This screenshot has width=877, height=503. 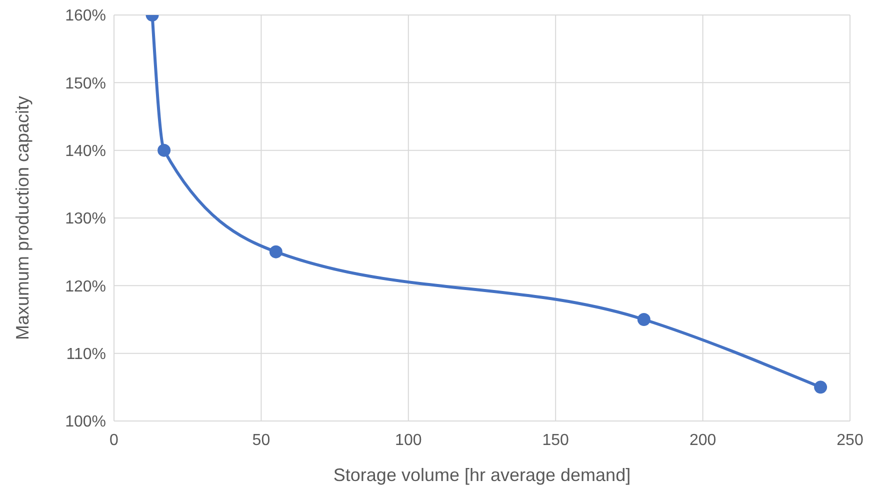 I want to click on y-tick-label: 100%, so click(x=85, y=422).